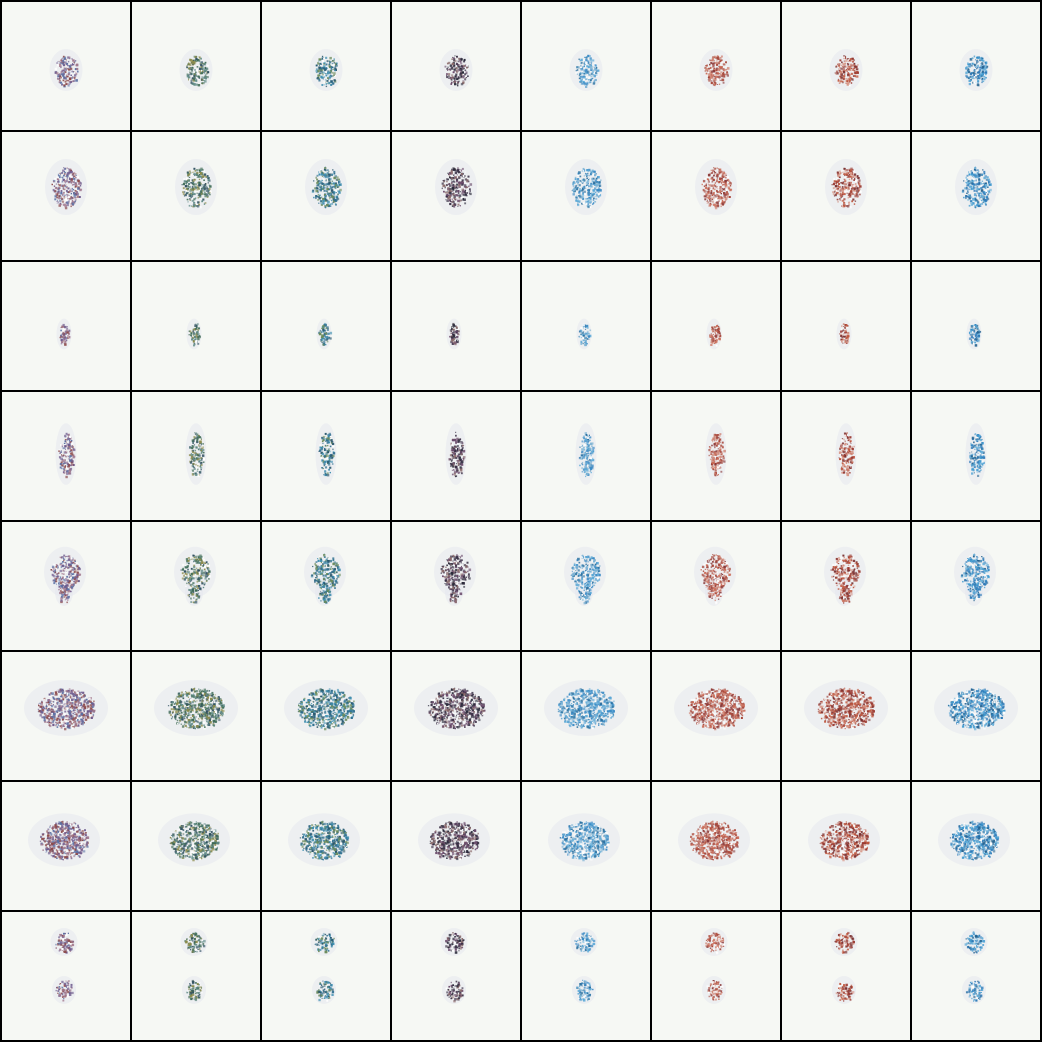 The height and width of the screenshot is (1042, 1042). I want to click on grid-tile-r4-c8, so click(976, 456).